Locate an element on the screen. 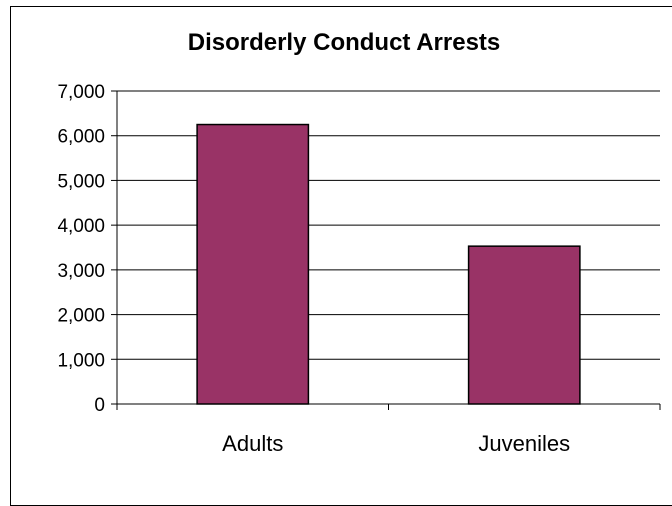 The image size is (672, 506). y-tick-label: 5,000 is located at coordinates (81, 181).